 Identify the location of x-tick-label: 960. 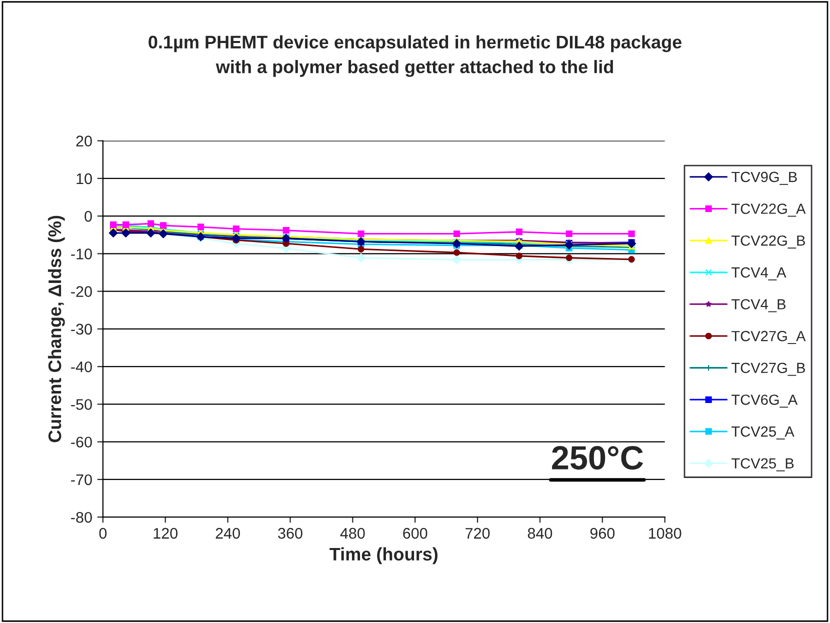
(602, 533).